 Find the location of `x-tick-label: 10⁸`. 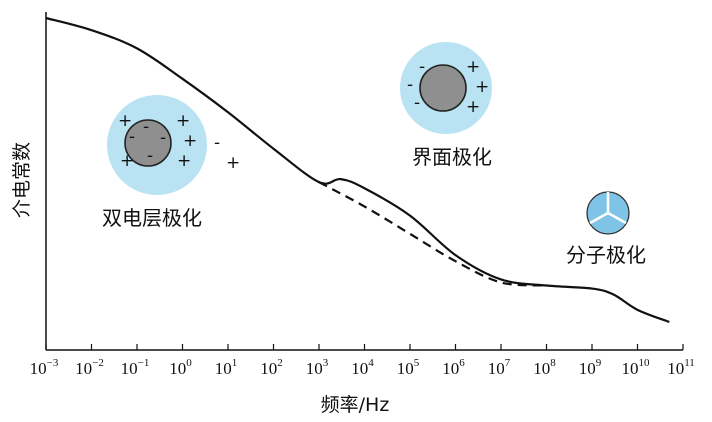

x-tick-label: 10⁸ is located at coordinates (544, 367).